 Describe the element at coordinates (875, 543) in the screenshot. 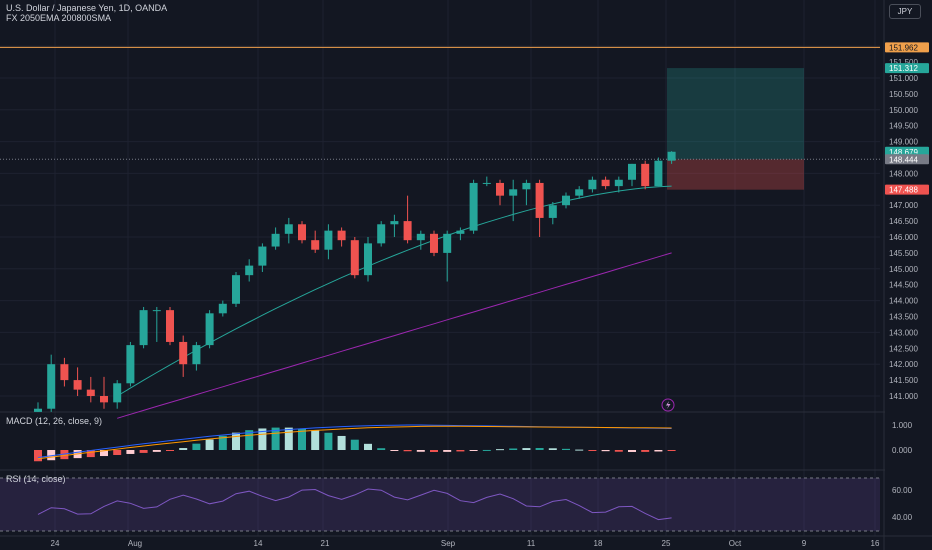

I see `time-label: 16` at that location.